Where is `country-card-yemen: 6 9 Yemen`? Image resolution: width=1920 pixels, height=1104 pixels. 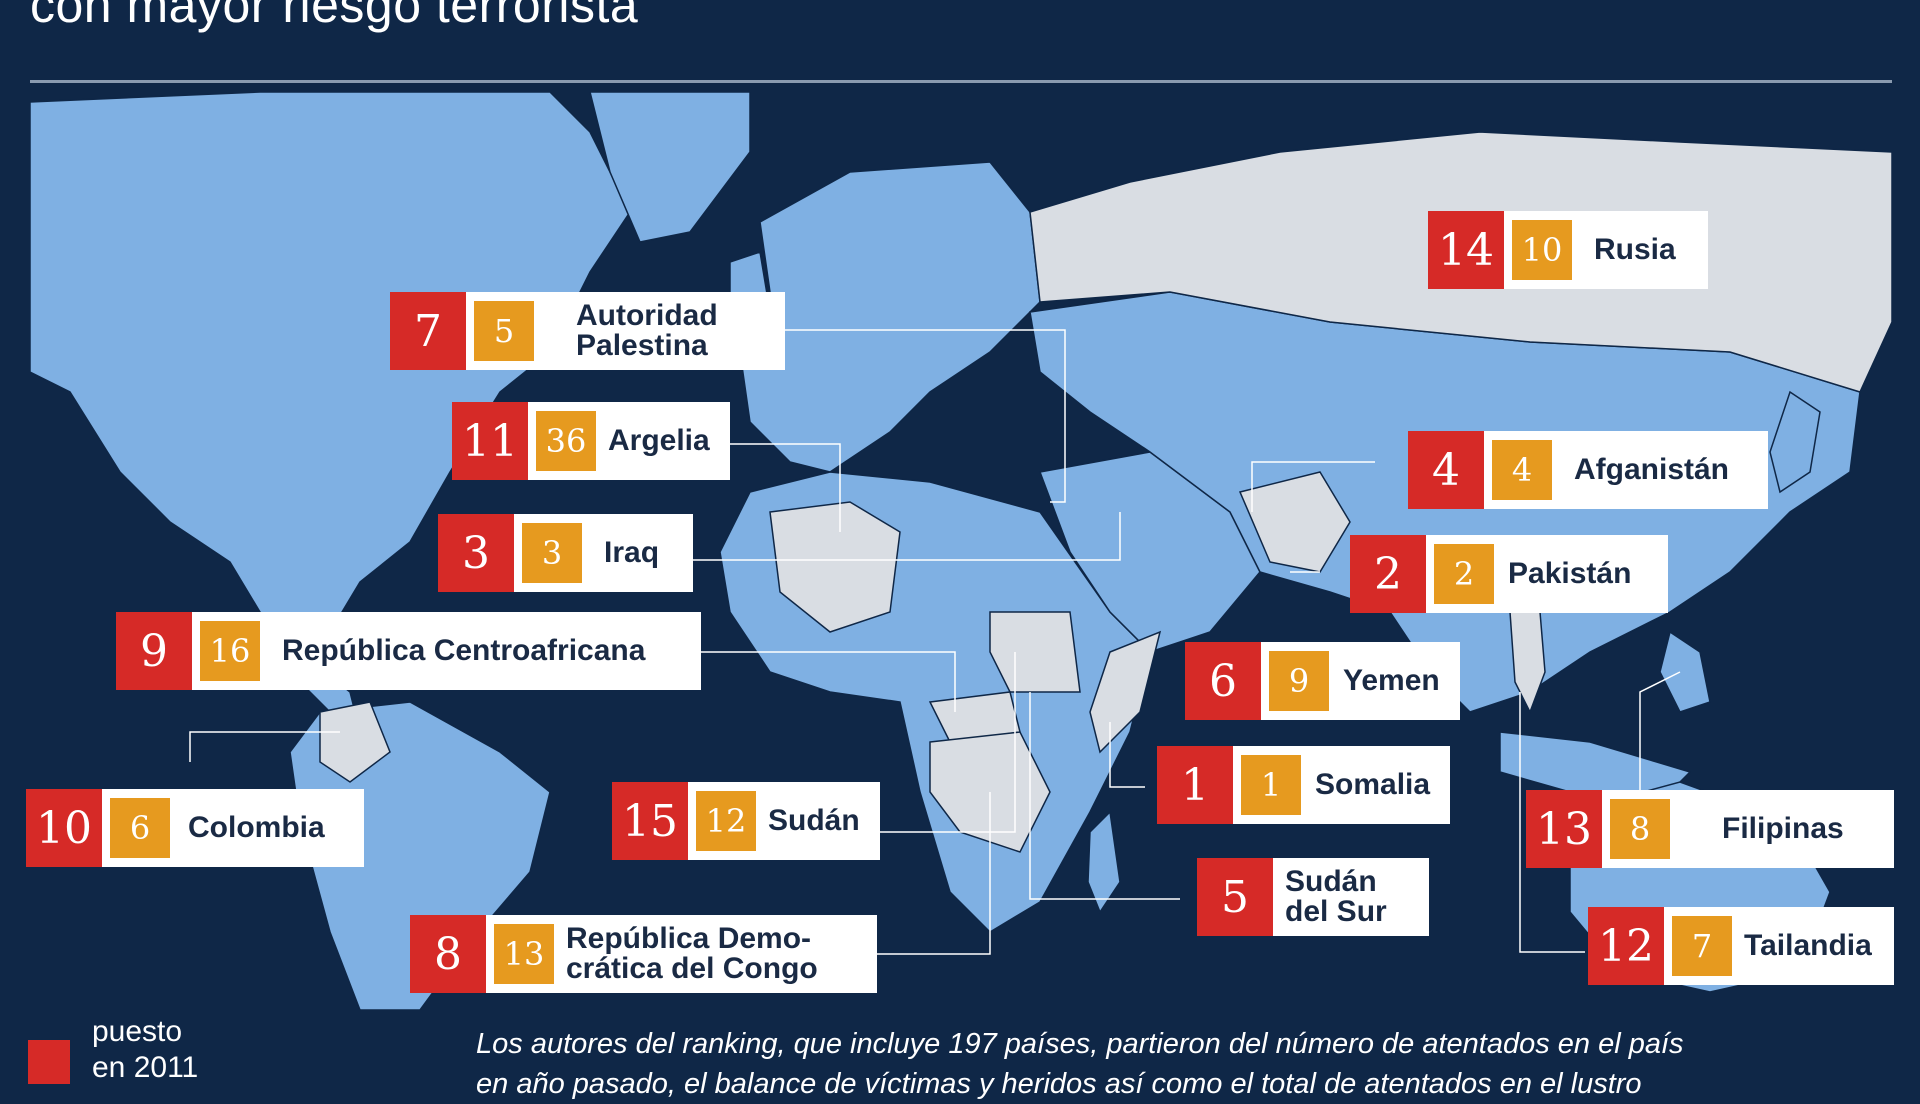 country-card-yemen: 6 9 Yemen is located at coordinates (1322, 681).